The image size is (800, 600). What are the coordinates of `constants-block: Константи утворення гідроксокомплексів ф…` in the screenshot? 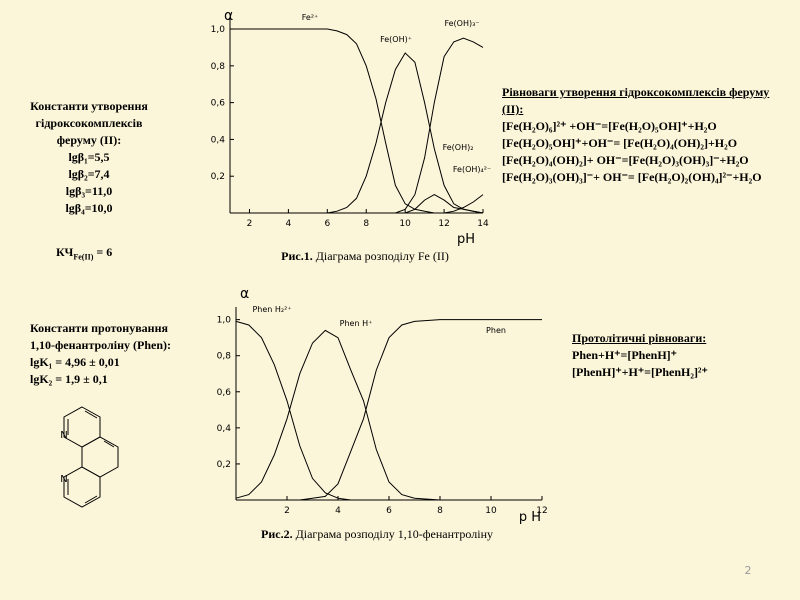 It's located at (89, 157).